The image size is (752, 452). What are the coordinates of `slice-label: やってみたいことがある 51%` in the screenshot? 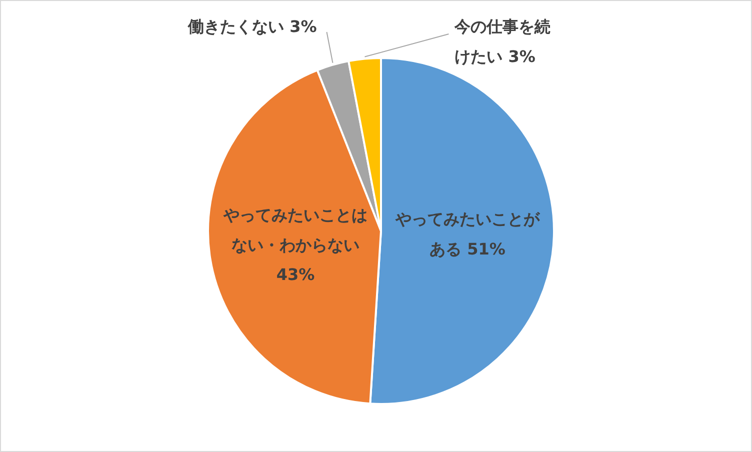 It's located at (467, 233).